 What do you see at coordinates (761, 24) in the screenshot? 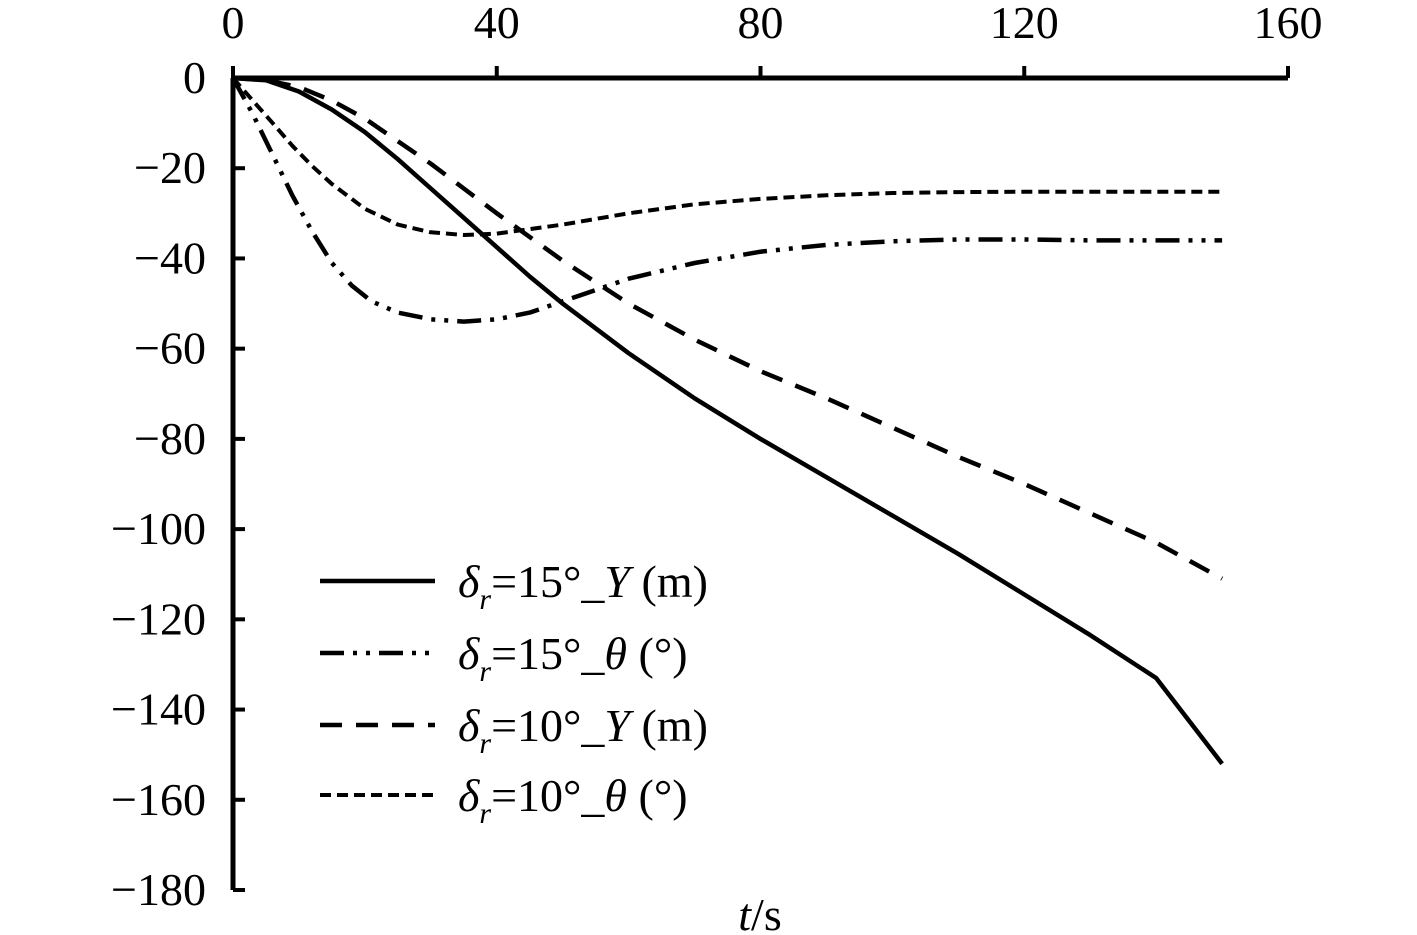
I see `x-tick-label: 80` at bounding box center [761, 24].